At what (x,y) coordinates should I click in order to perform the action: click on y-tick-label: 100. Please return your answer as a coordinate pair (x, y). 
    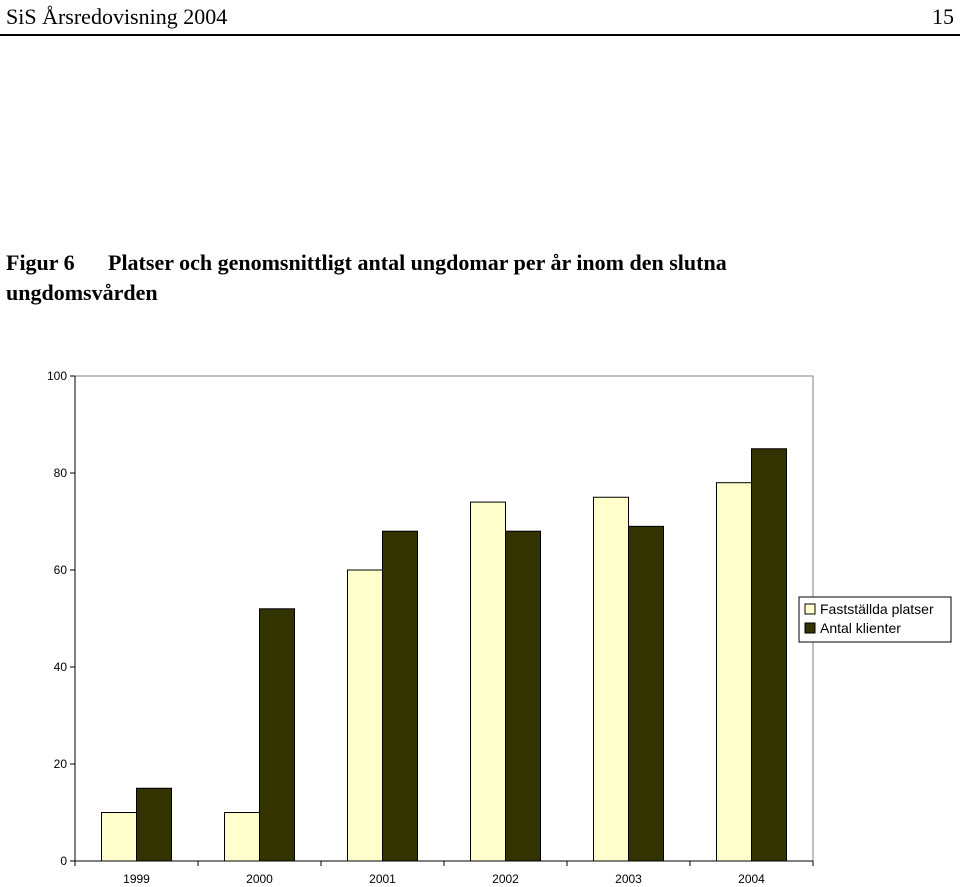
    Looking at the image, I should click on (57, 376).